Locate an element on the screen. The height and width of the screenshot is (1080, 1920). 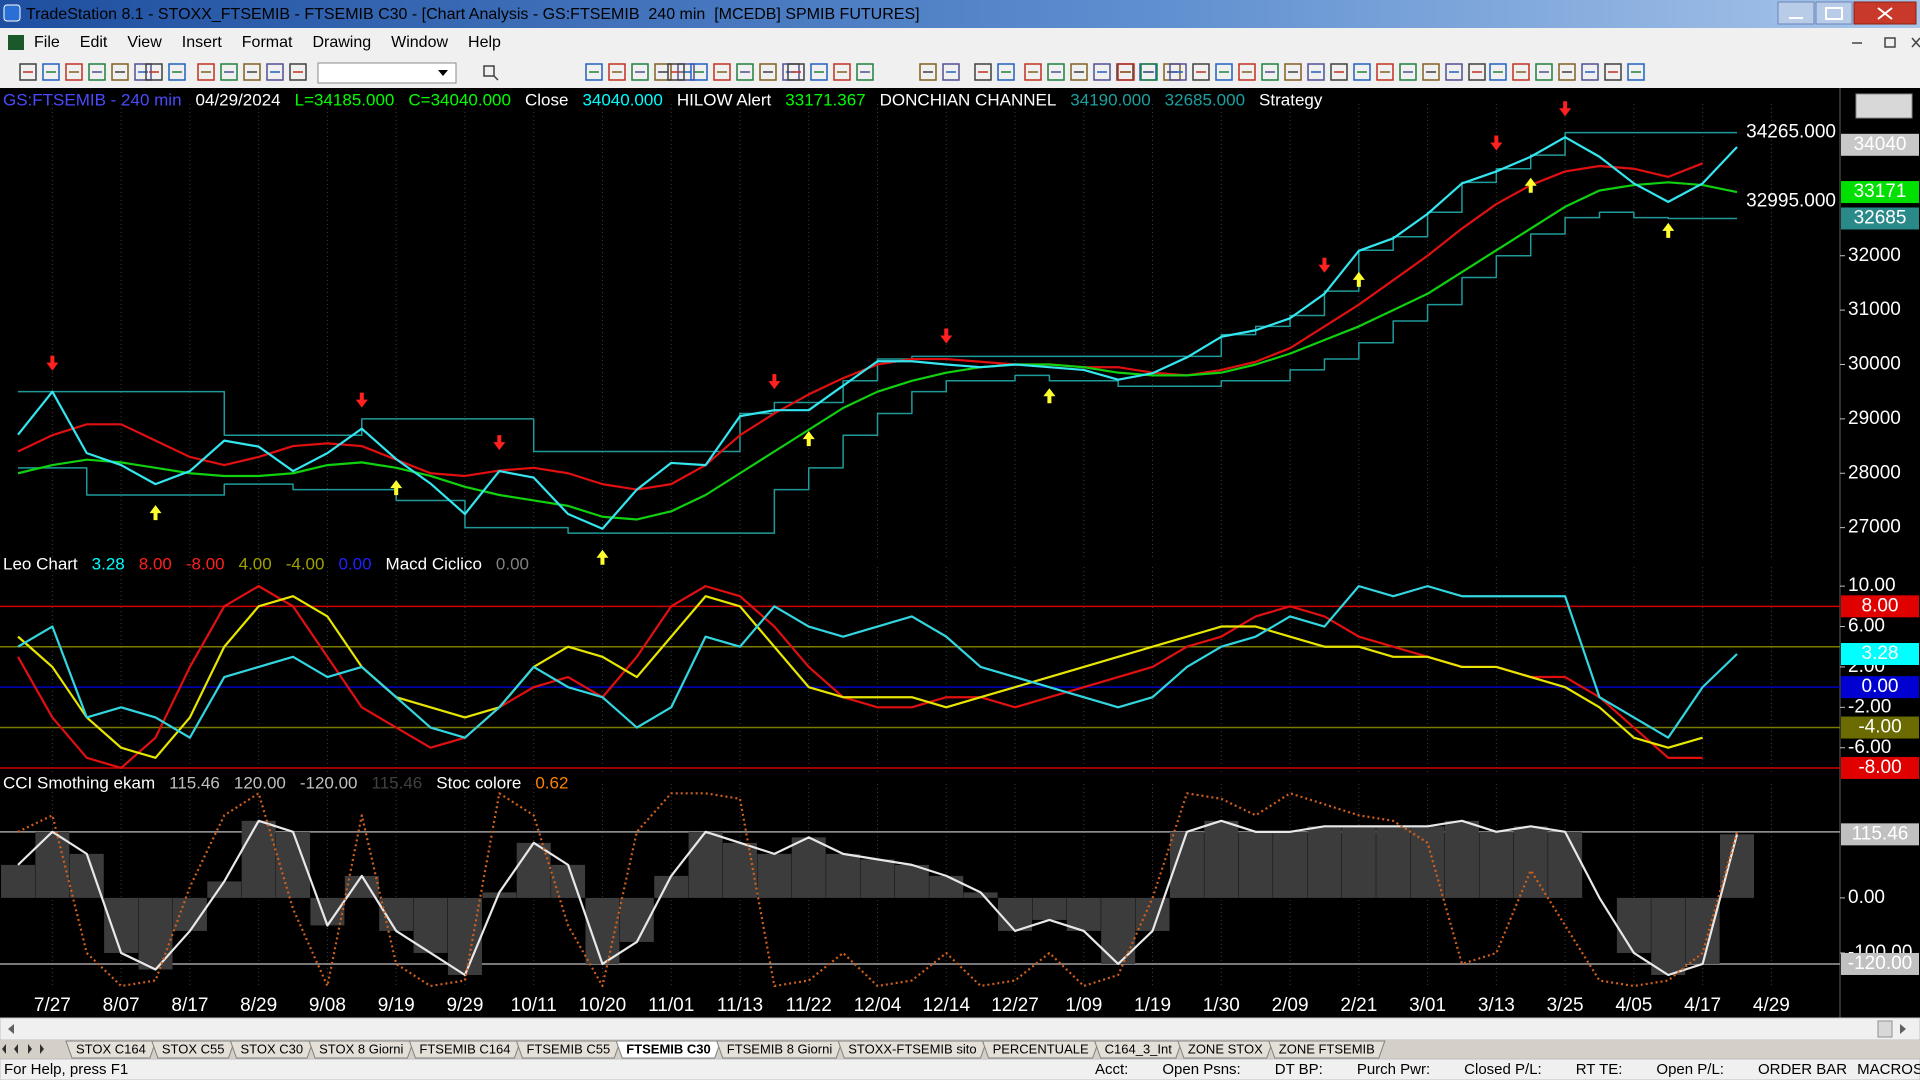
maximize-button is located at coordinates (1834, 13).